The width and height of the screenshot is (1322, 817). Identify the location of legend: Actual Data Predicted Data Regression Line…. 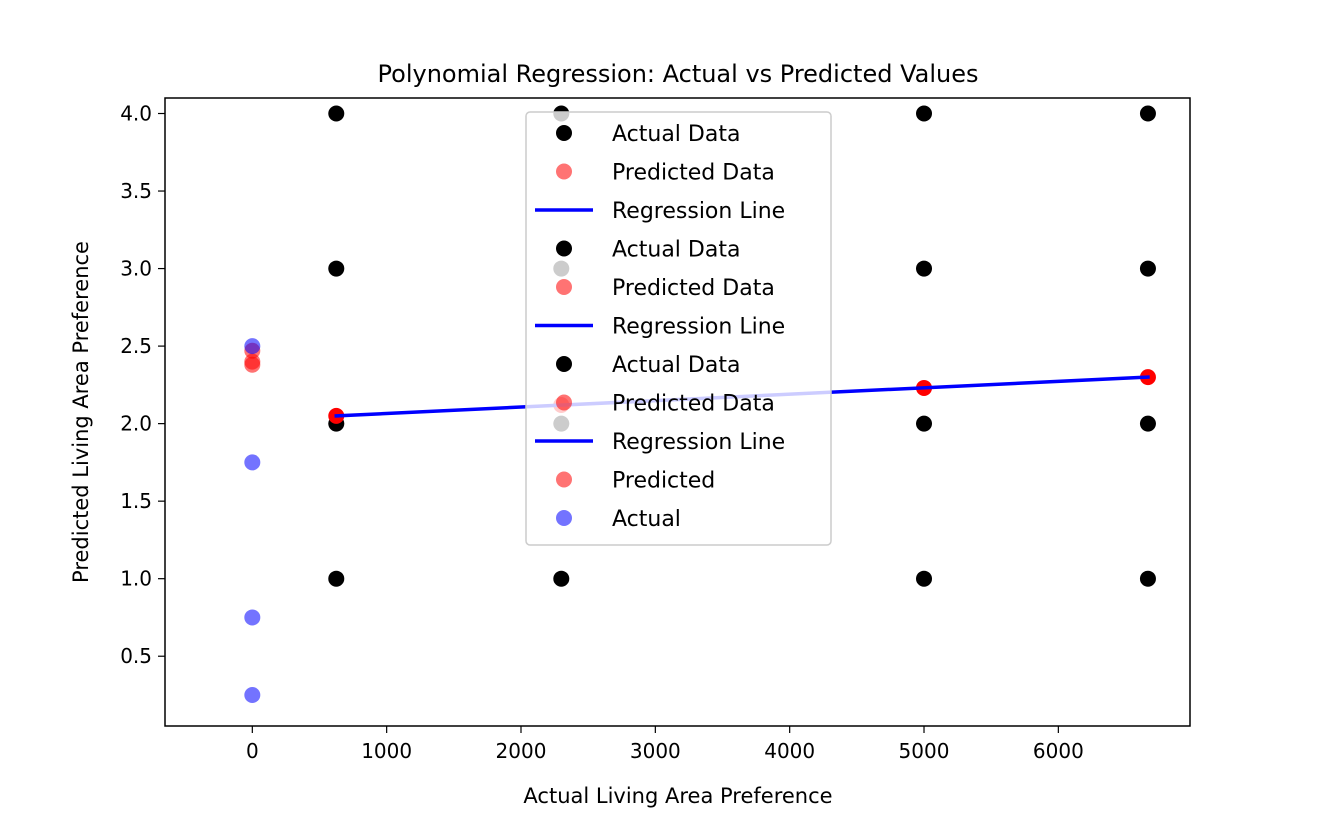
(678, 328).